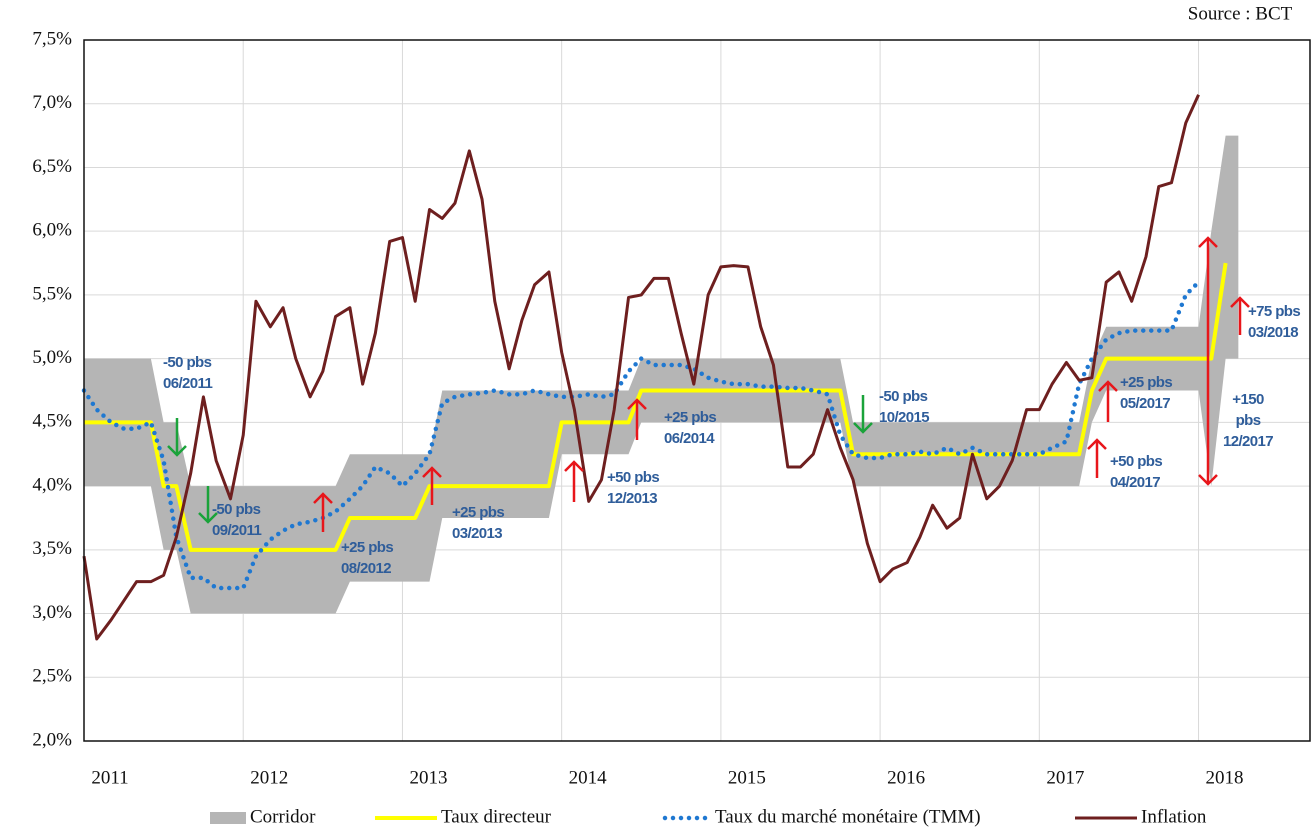 The width and height of the screenshot is (1316, 831). What do you see at coordinates (428, 777) in the screenshot?
I see `x-tick-label: 2013` at bounding box center [428, 777].